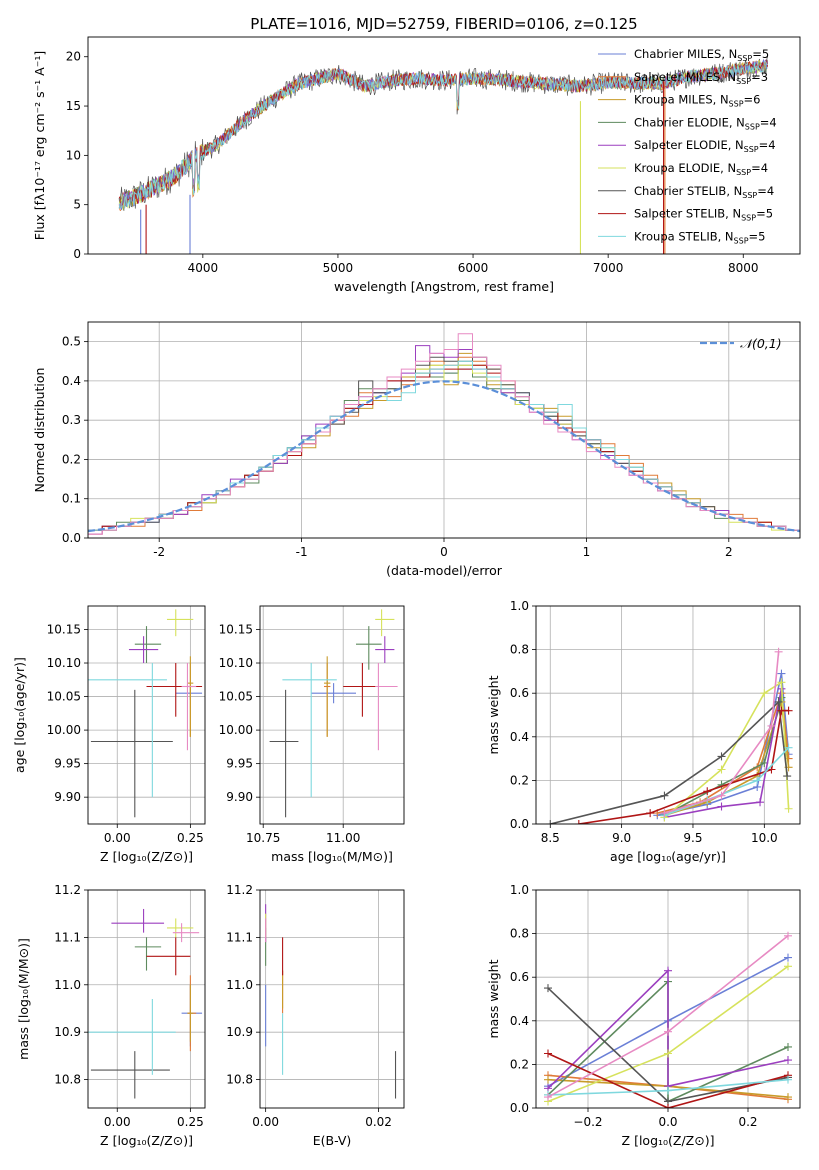  Describe the element at coordinates (71, 538) in the screenshot. I see `residuals-ytick-label: 0.0` at that location.